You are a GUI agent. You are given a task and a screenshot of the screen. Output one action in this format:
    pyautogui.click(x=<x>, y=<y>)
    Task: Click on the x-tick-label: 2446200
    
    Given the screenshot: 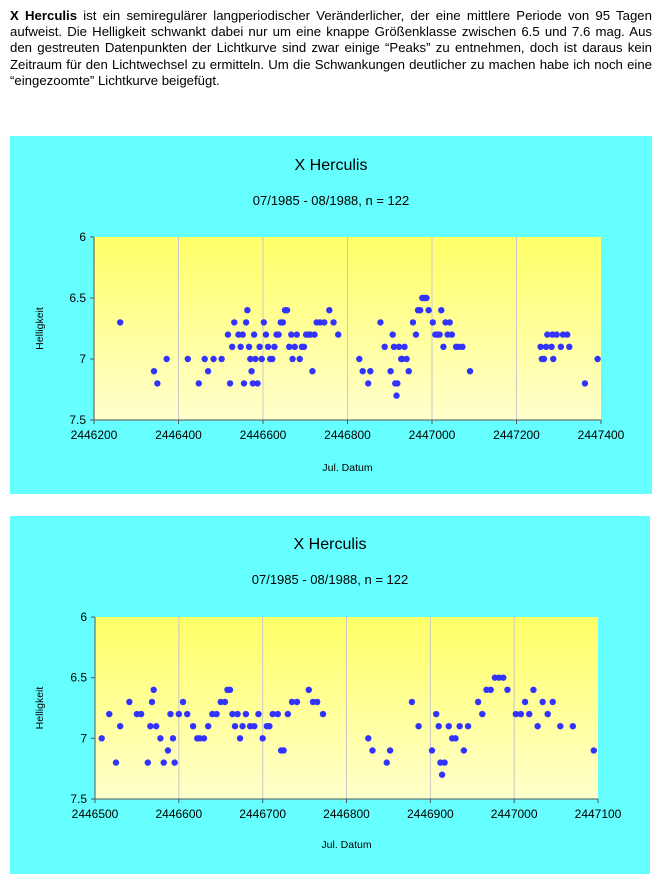 What is the action you would take?
    pyautogui.click(x=94, y=435)
    